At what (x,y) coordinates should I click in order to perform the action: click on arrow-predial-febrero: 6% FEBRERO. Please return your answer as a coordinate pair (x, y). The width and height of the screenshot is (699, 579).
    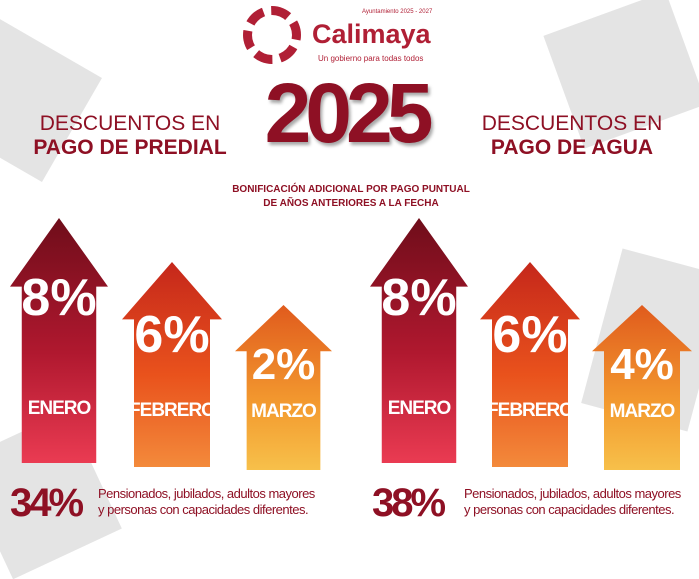
    Looking at the image, I should click on (172, 364).